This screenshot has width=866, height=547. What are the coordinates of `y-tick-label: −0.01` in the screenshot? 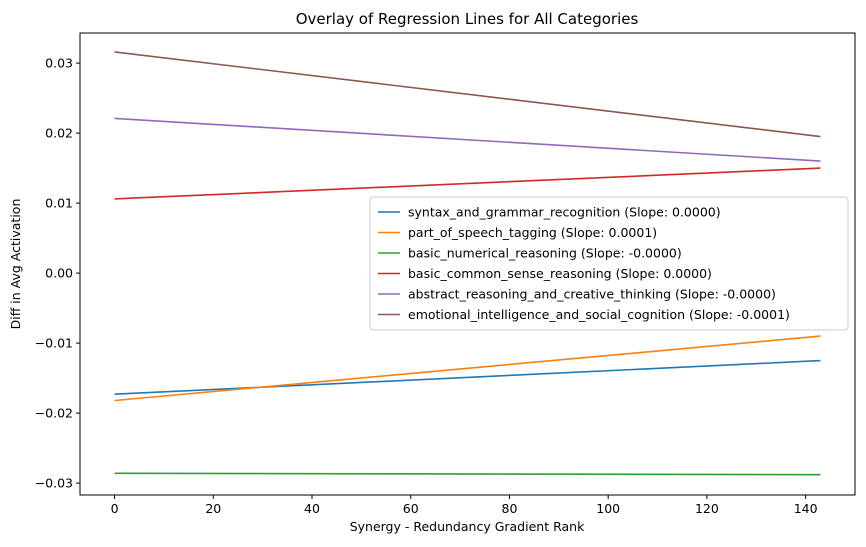 It's located at (54, 343).